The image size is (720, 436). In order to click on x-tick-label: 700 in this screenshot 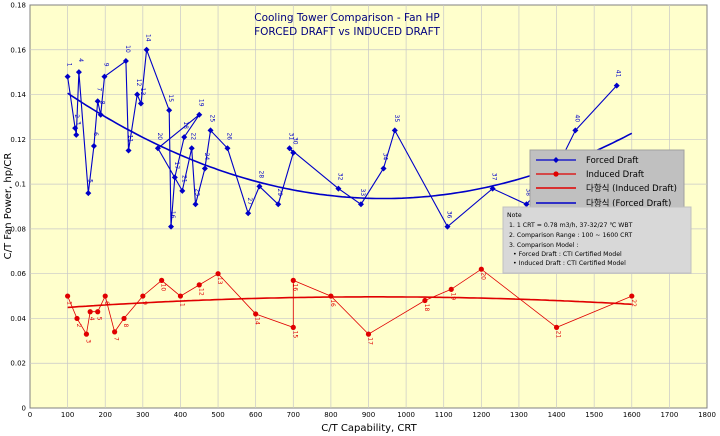, I will do `click(293, 415)`.